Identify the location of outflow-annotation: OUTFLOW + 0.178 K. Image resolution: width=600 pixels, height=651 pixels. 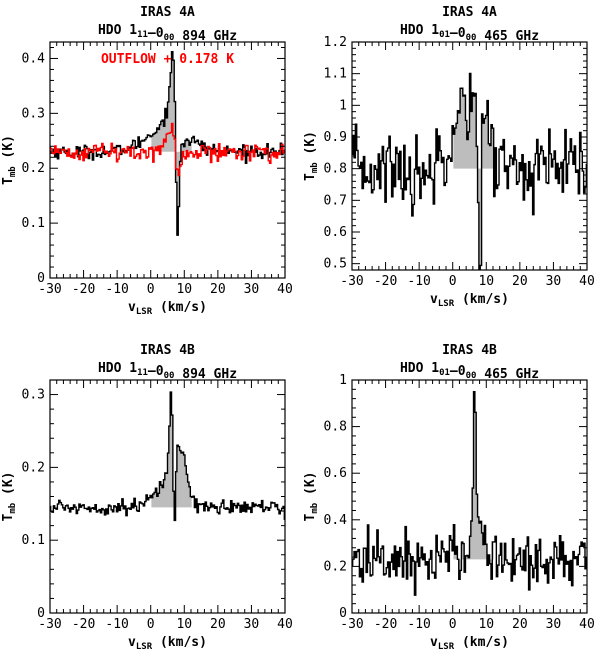
(167, 59).